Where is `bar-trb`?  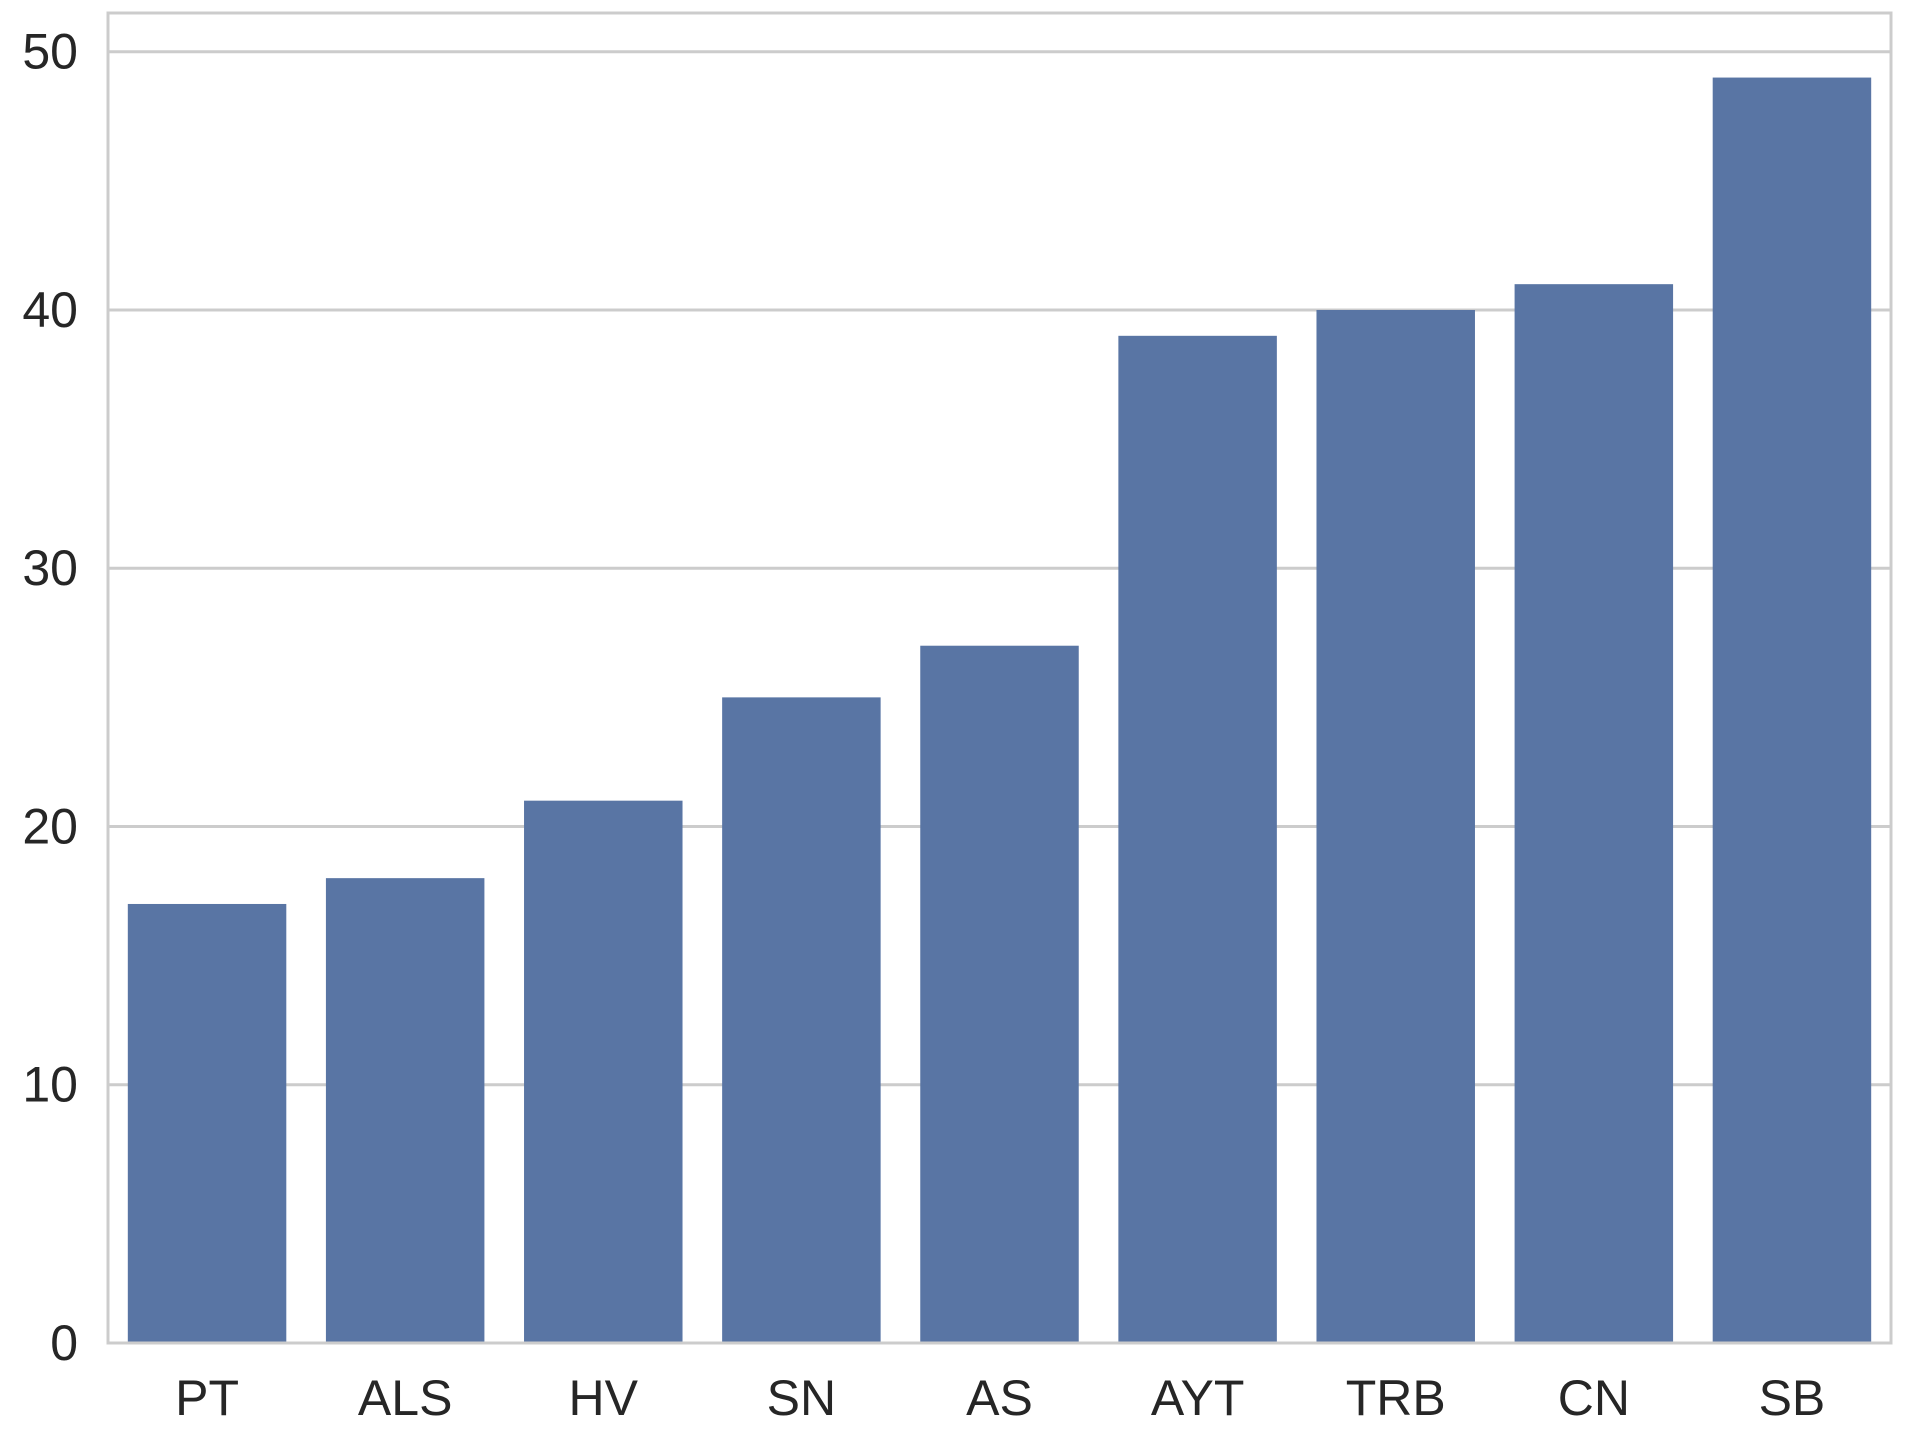 bar-trb is located at coordinates (1395, 826).